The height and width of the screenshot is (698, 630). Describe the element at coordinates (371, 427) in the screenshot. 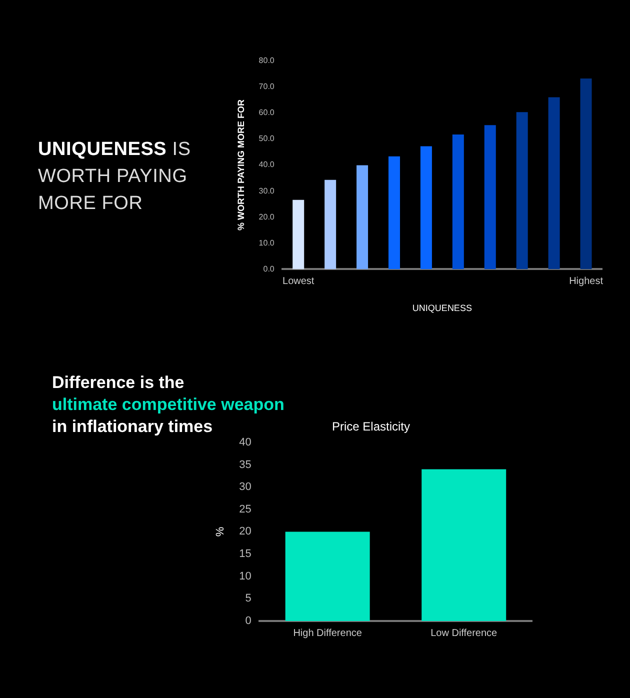

I see `chart-title: Price Elasticity` at that location.